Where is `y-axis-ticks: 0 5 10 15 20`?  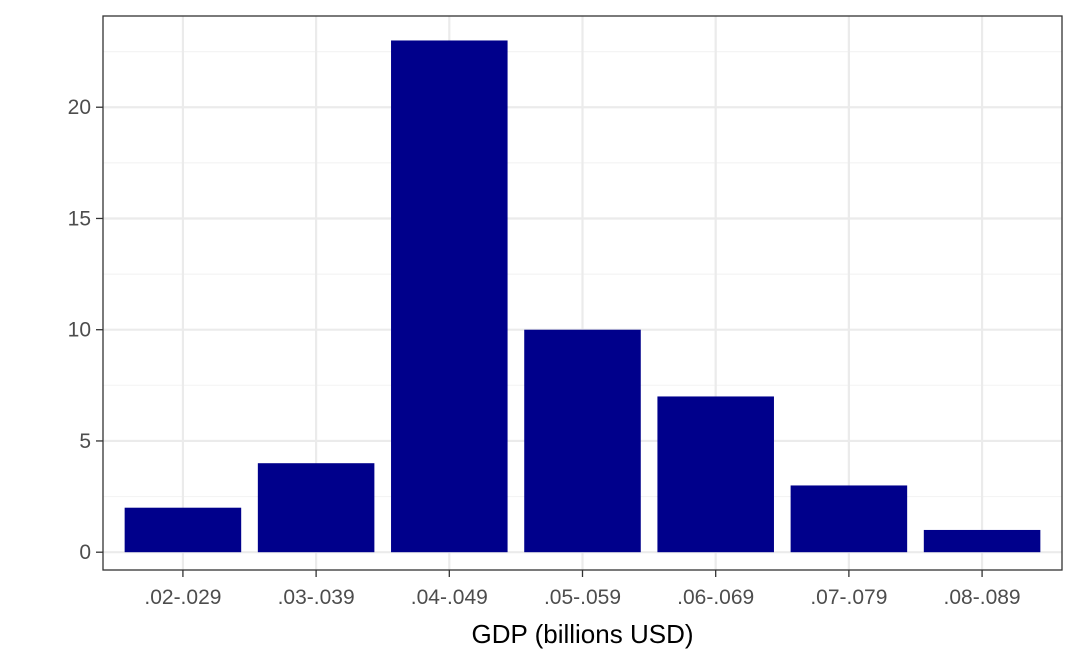
y-axis-ticks: 0 5 10 15 20 is located at coordinates (85, 330).